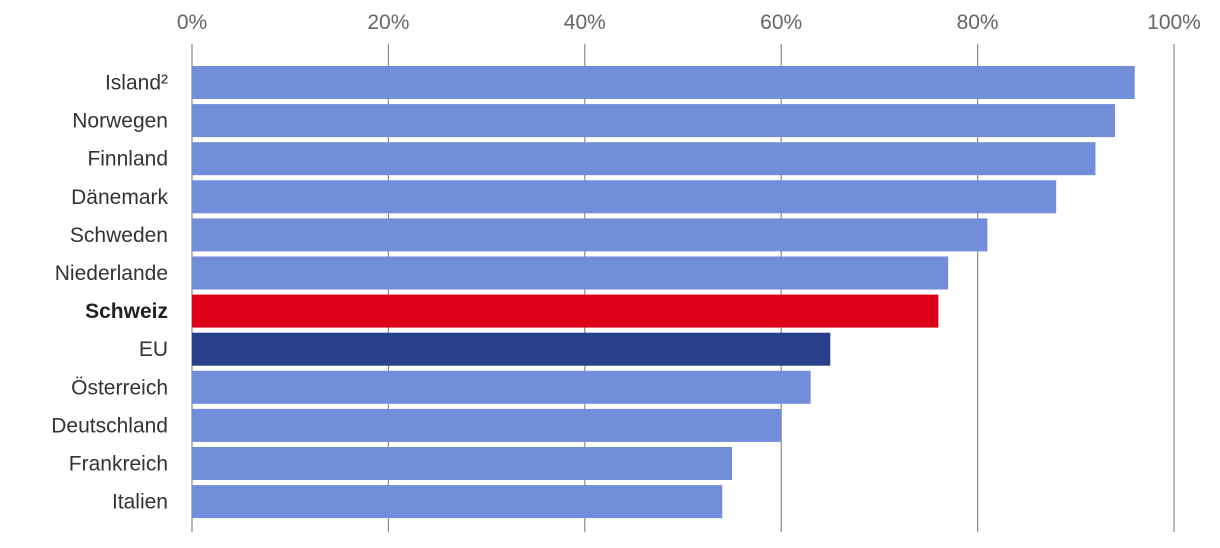 The width and height of the screenshot is (1220, 548). What do you see at coordinates (119, 235) in the screenshot?
I see `category-label: Schweden` at bounding box center [119, 235].